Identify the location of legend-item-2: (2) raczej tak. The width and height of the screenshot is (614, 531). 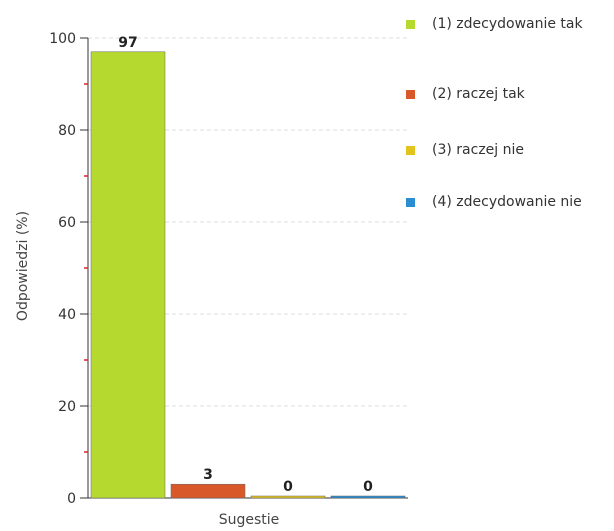
(508, 94).